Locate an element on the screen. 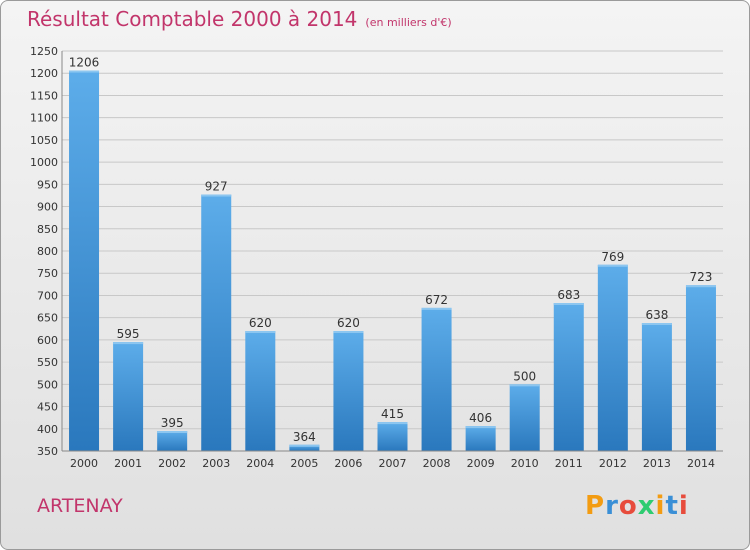  x-tick-label-2014: 2014 is located at coordinates (701, 463).